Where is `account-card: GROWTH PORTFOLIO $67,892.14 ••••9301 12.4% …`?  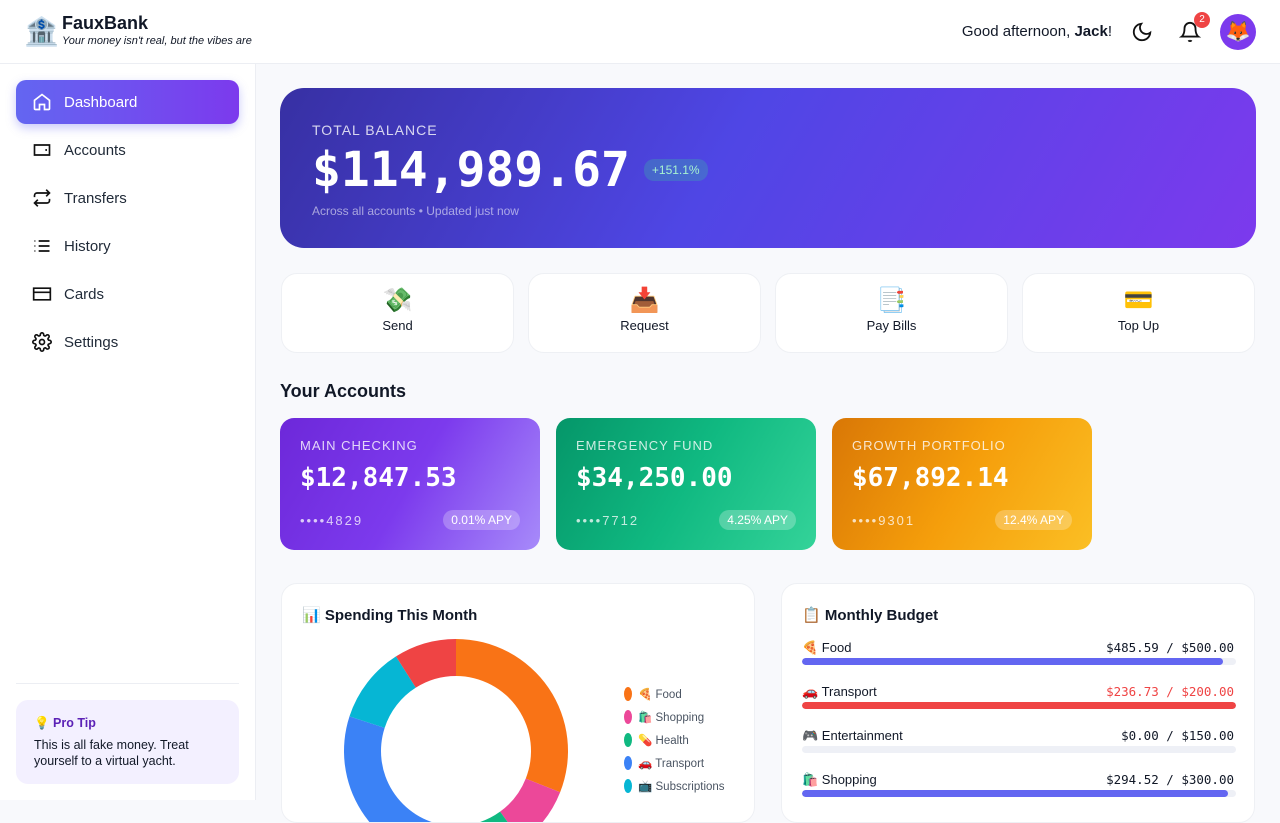
account-card: GROWTH PORTFOLIO $67,892.14 ••••9301 12.4% … is located at coordinates (962, 484).